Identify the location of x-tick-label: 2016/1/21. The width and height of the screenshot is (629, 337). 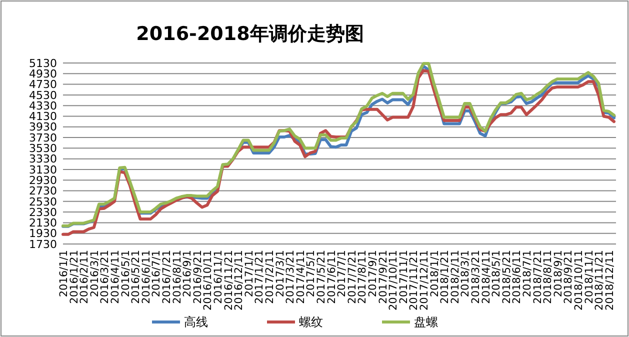
(74, 277).